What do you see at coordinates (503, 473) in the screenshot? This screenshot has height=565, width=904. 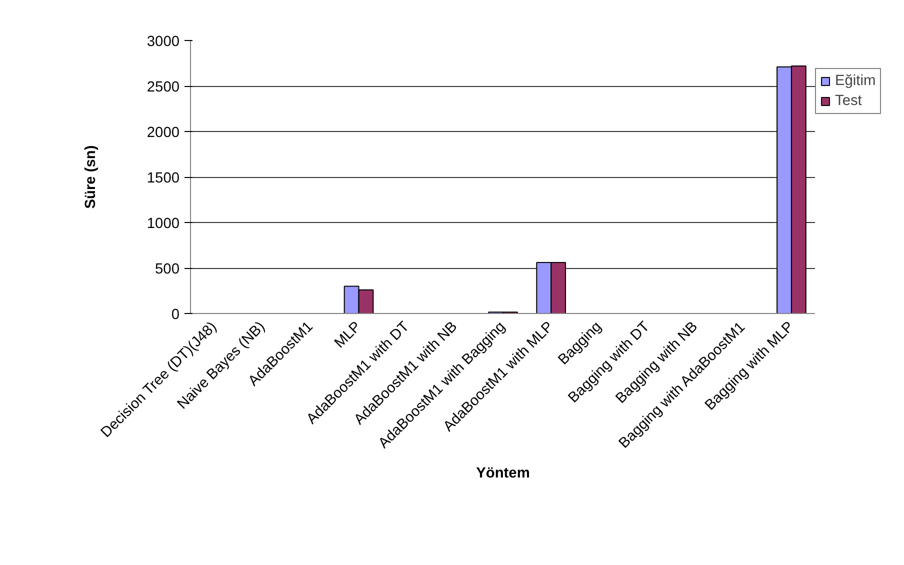 I see `x-axis-title: Yöntem` at bounding box center [503, 473].